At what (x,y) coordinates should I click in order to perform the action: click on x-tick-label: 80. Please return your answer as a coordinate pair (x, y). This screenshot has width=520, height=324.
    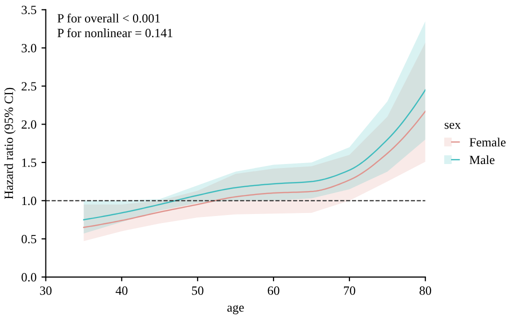
    Looking at the image, I should click on (426, 290).